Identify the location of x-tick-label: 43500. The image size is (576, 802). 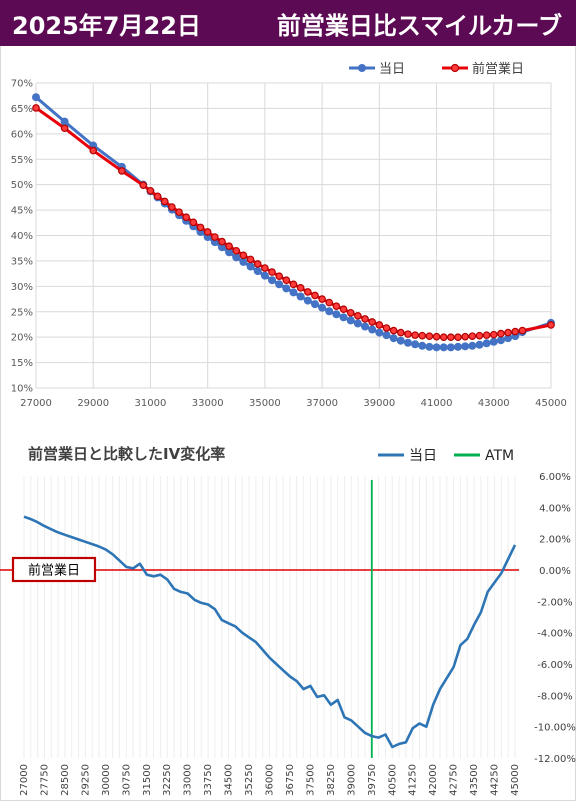
(474, 780).